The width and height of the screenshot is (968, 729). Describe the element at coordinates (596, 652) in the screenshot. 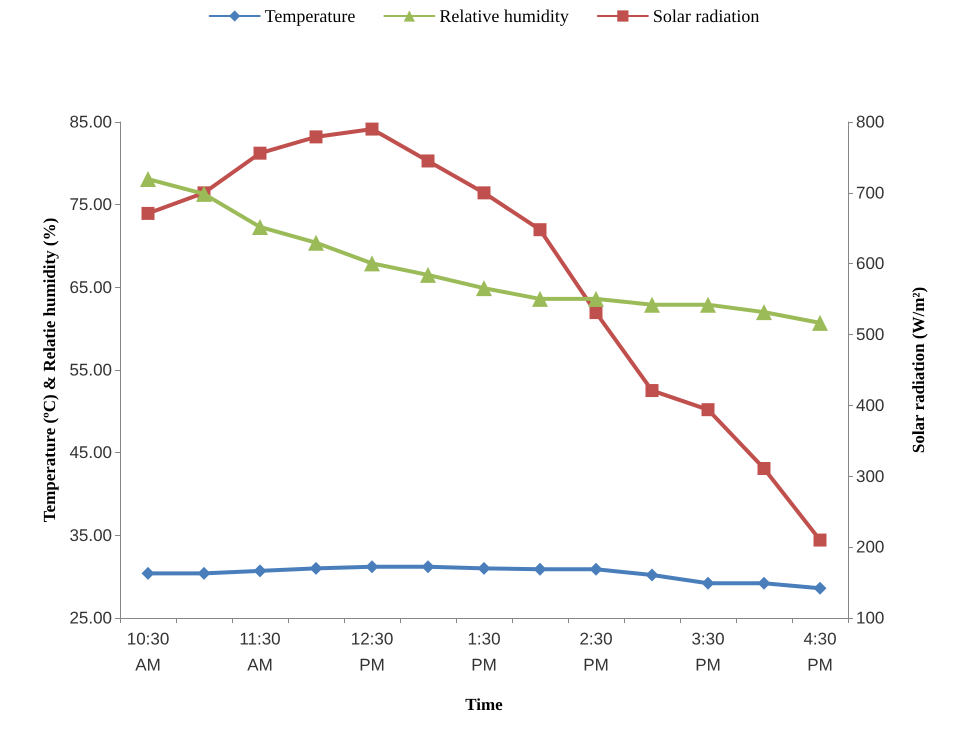

I see `x-tick-label: 2:30 PM` at that location.